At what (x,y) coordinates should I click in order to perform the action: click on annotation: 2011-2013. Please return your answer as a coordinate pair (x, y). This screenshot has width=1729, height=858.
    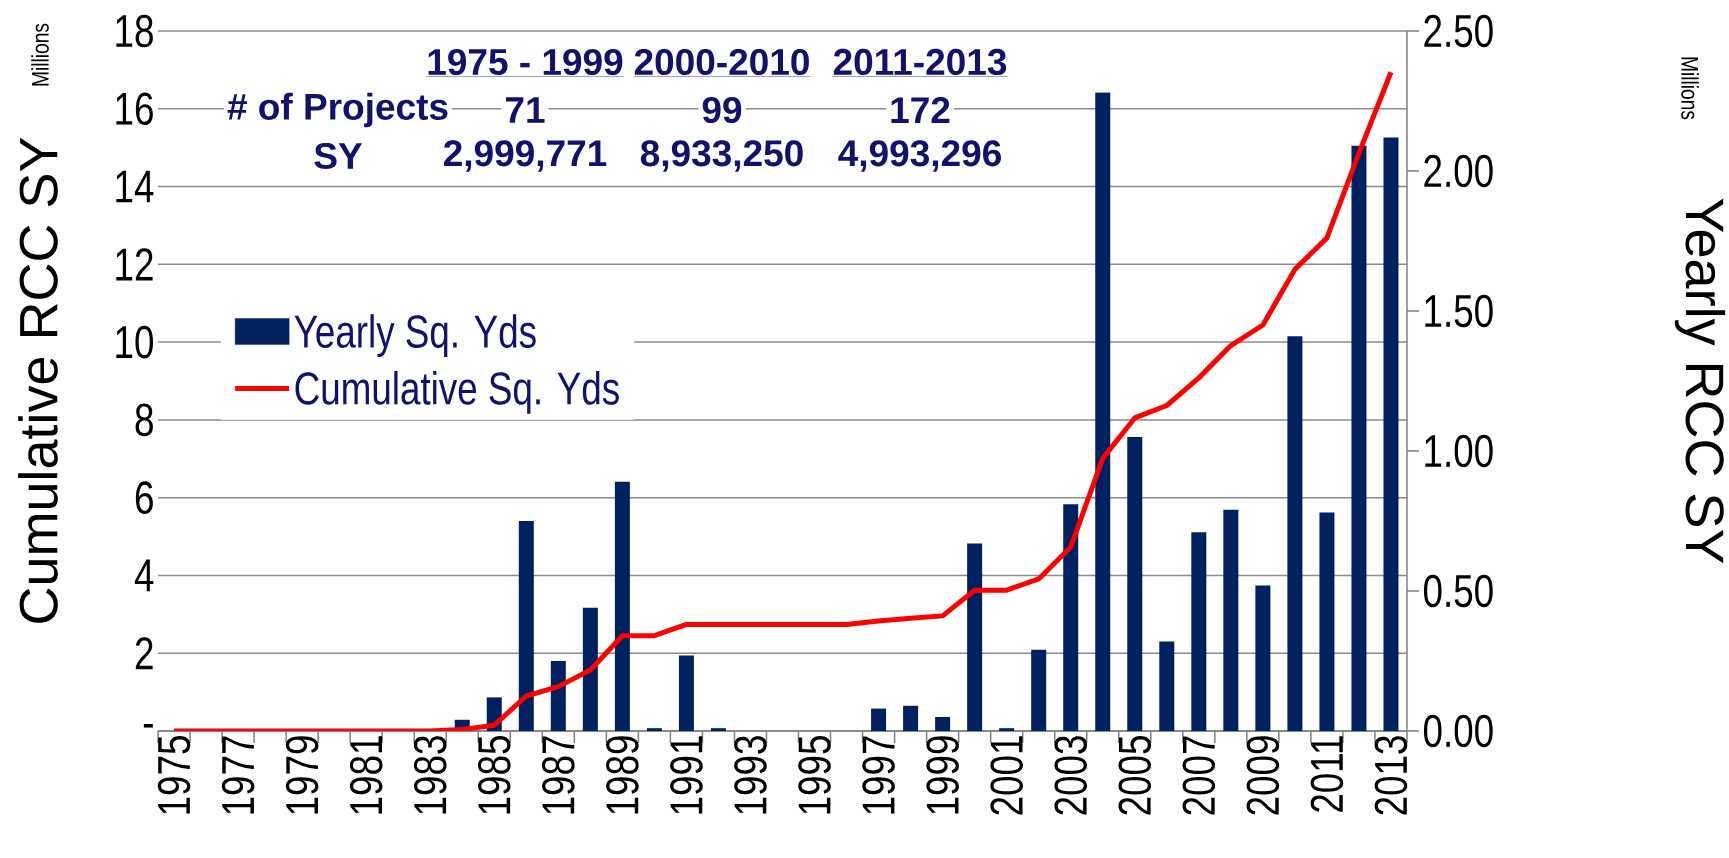
    Looking at the image, I should click on (920, 62).